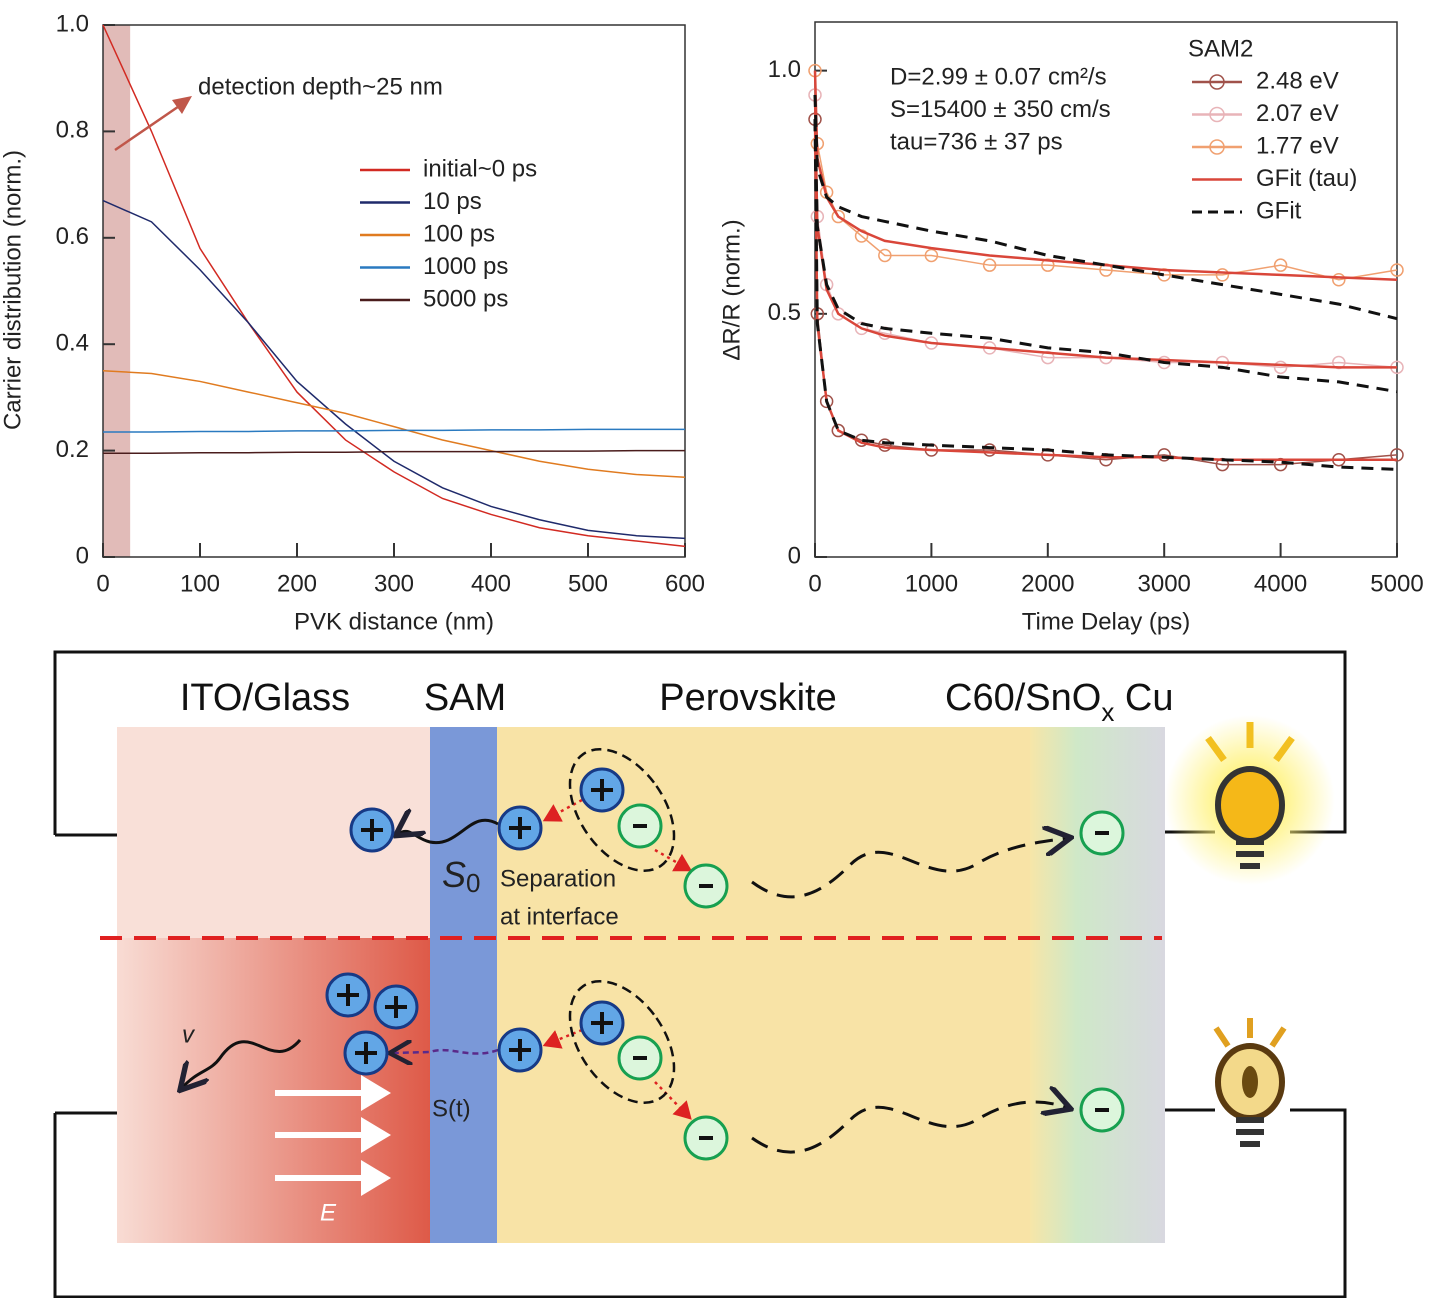 The width and height of the screenshot is (1430, 1298). Describe the element at coordinates (558, 878) in the screenshot. I see `separation-label: Separation` at that location.